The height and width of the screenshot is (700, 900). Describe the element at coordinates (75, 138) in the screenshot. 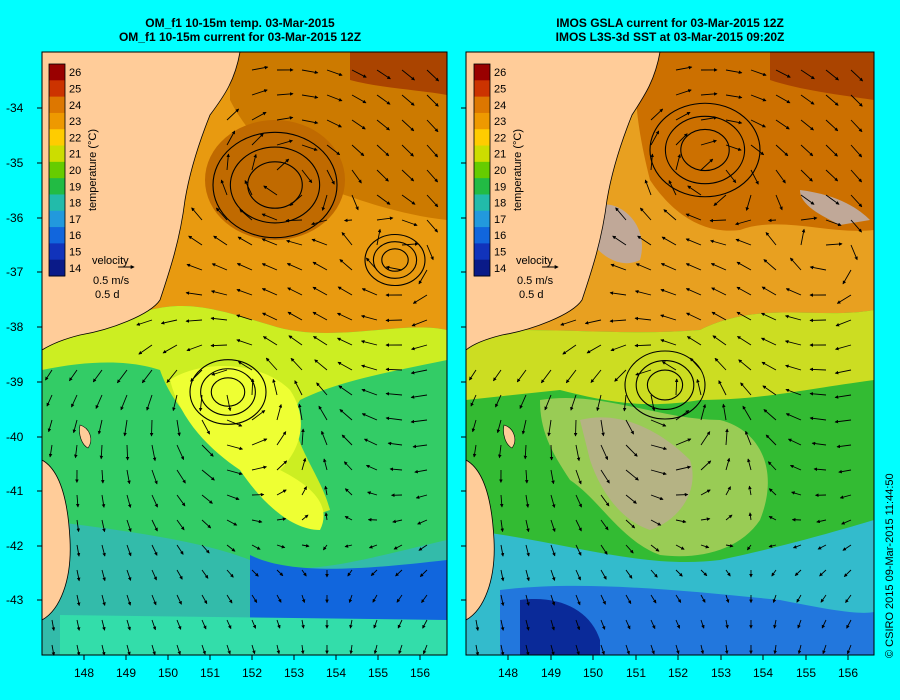

I see `left-colorbar-tick-label: 22` at that location.